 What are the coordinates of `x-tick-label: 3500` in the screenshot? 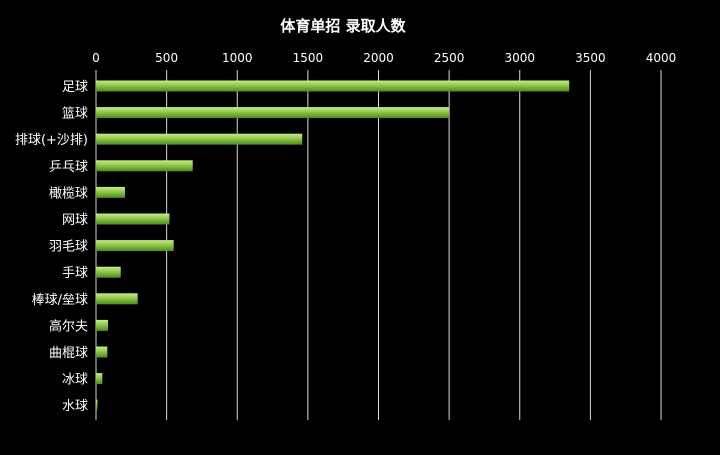 It's located at (590, 58).